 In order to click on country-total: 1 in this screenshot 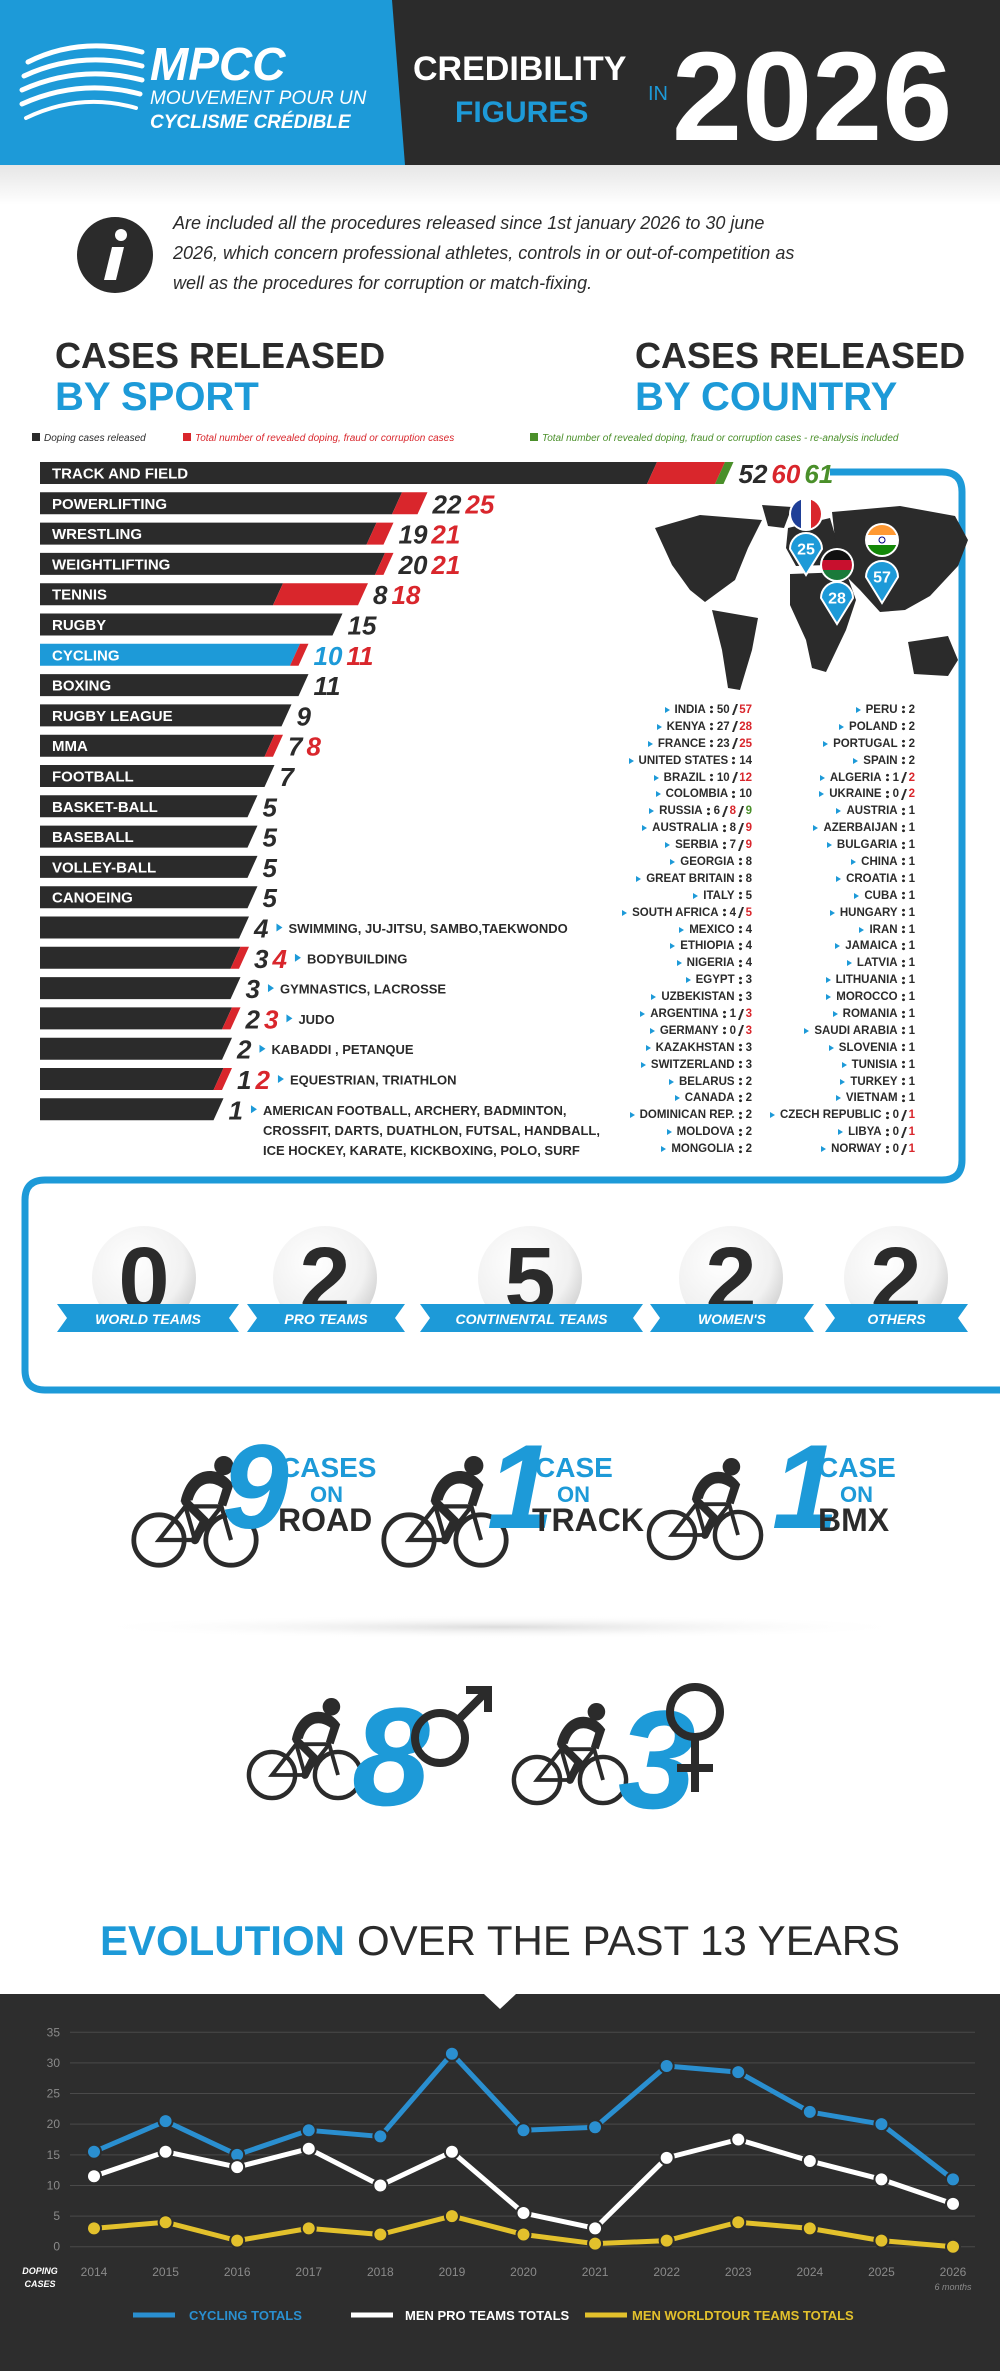, I will do `click(911, 1149)`.